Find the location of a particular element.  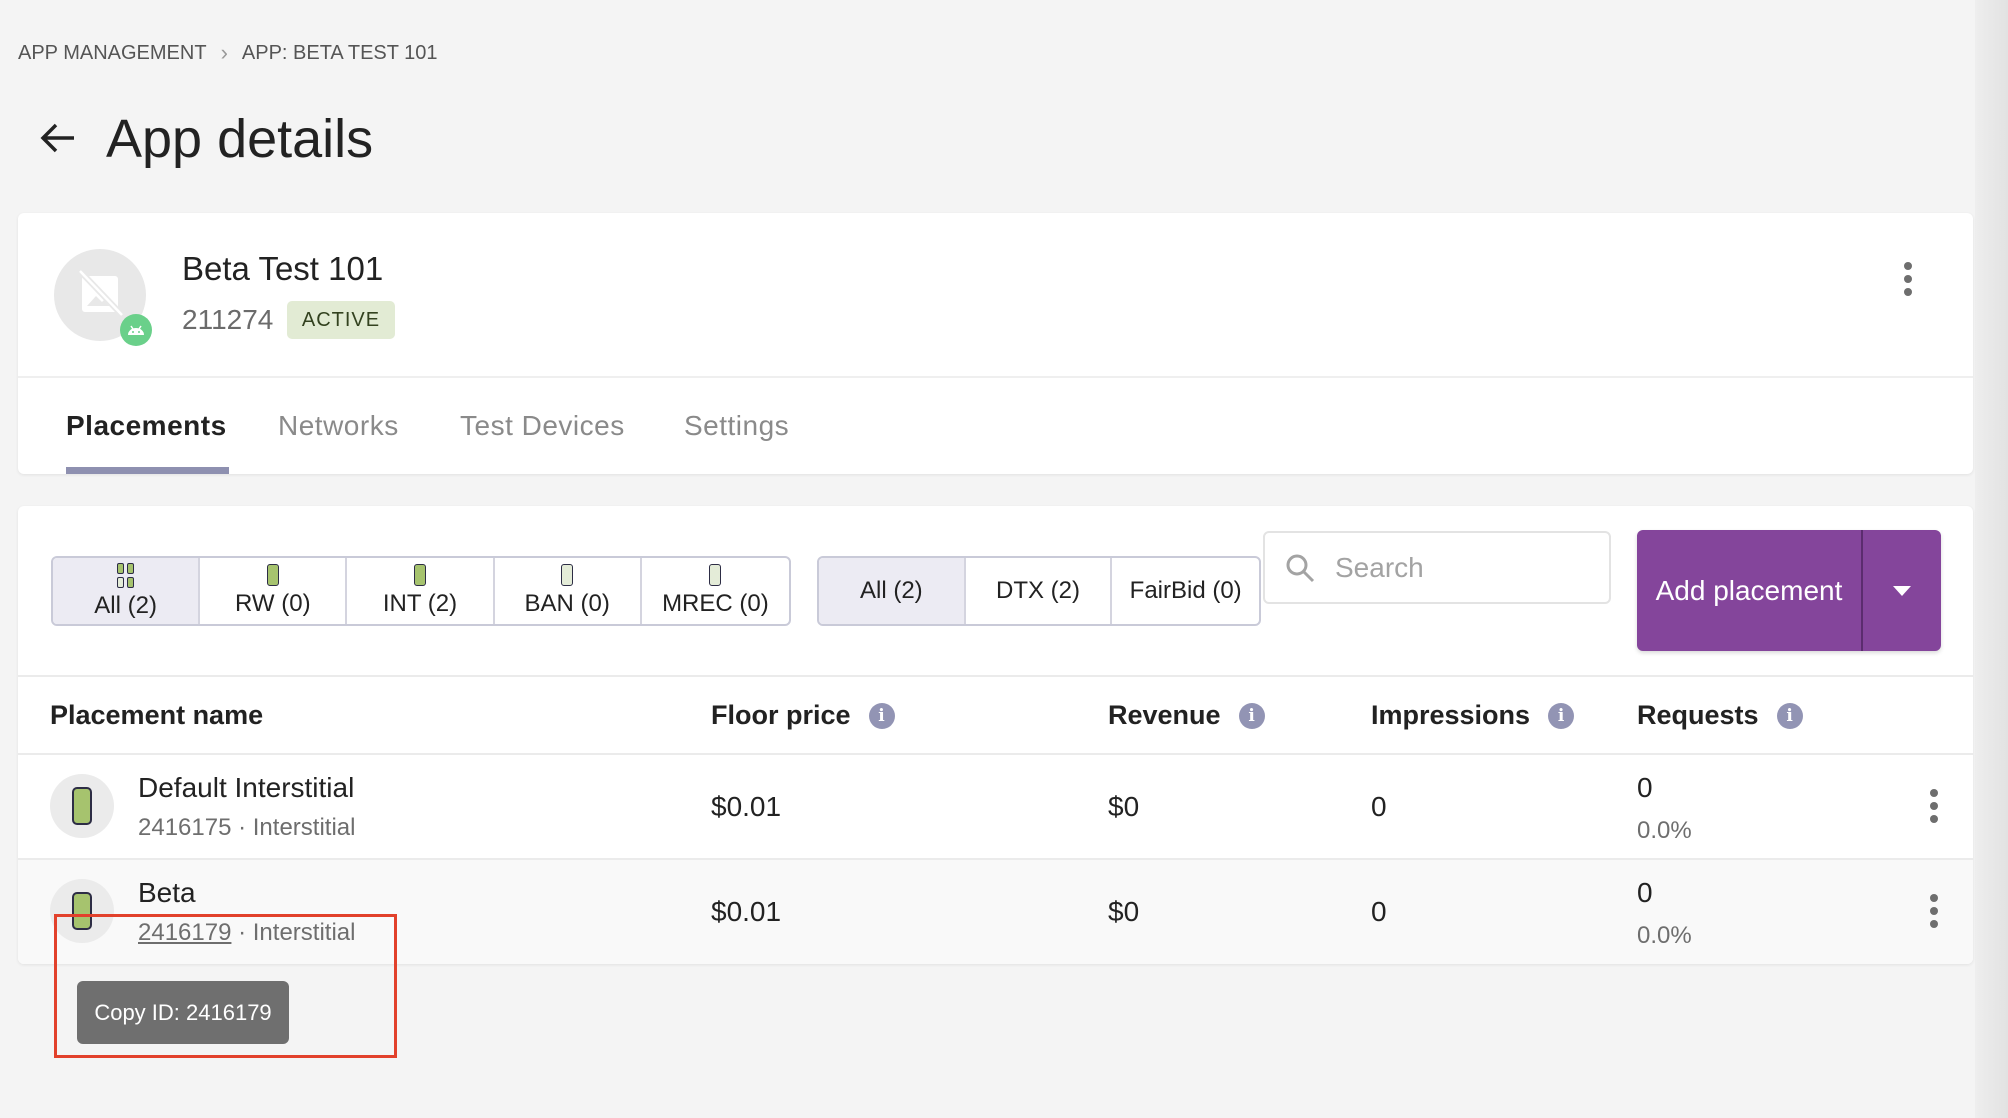

placement-name: Beta is located at coordinates (167, 892).